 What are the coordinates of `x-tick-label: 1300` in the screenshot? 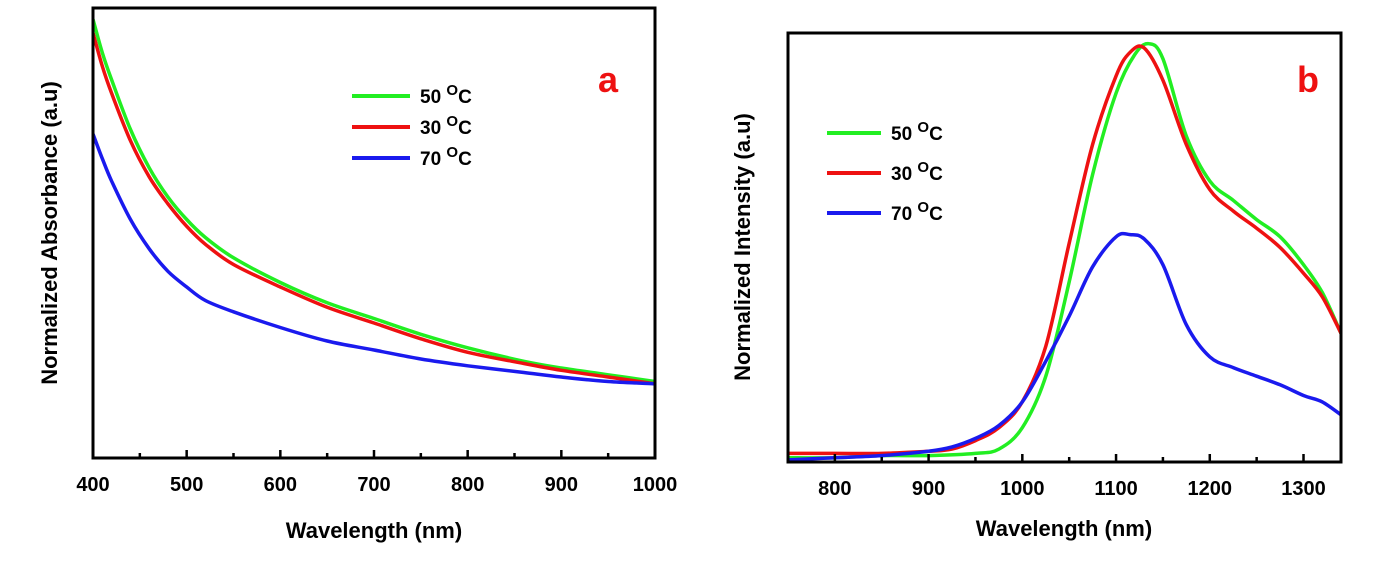 It's located at (1303, 489).